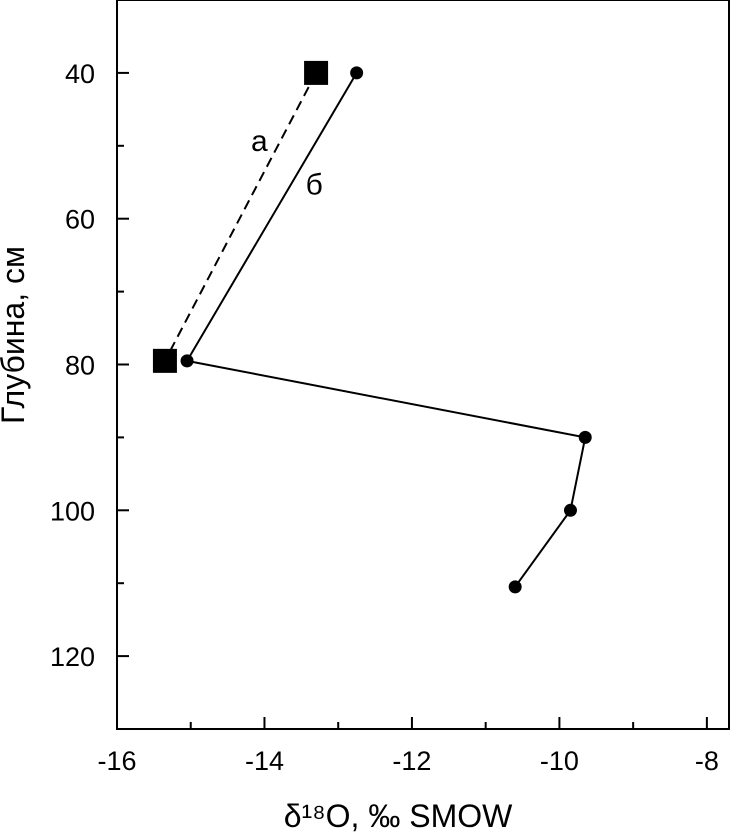 Image resolution: width=730 pixels, height=836 pixels. I want to click on y-tick-label: 40, so click(80, 74).